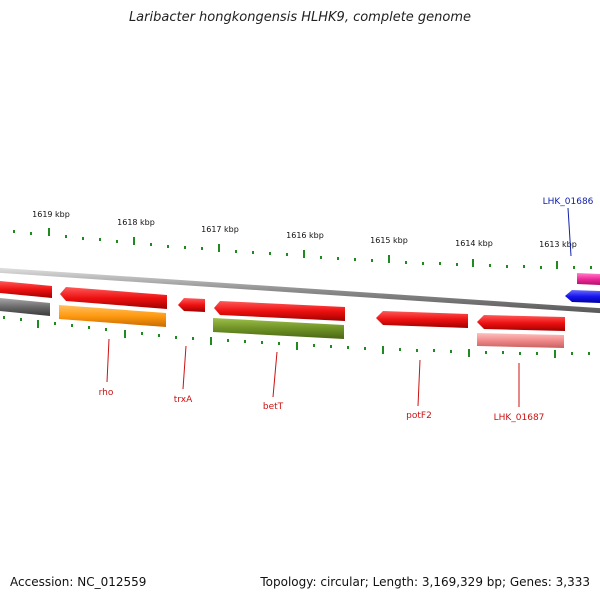 This screenshot has width=600, height=600. Describe the element at coordinates (191, 305) in the screenshot. I see `gene-trxA` at that location.